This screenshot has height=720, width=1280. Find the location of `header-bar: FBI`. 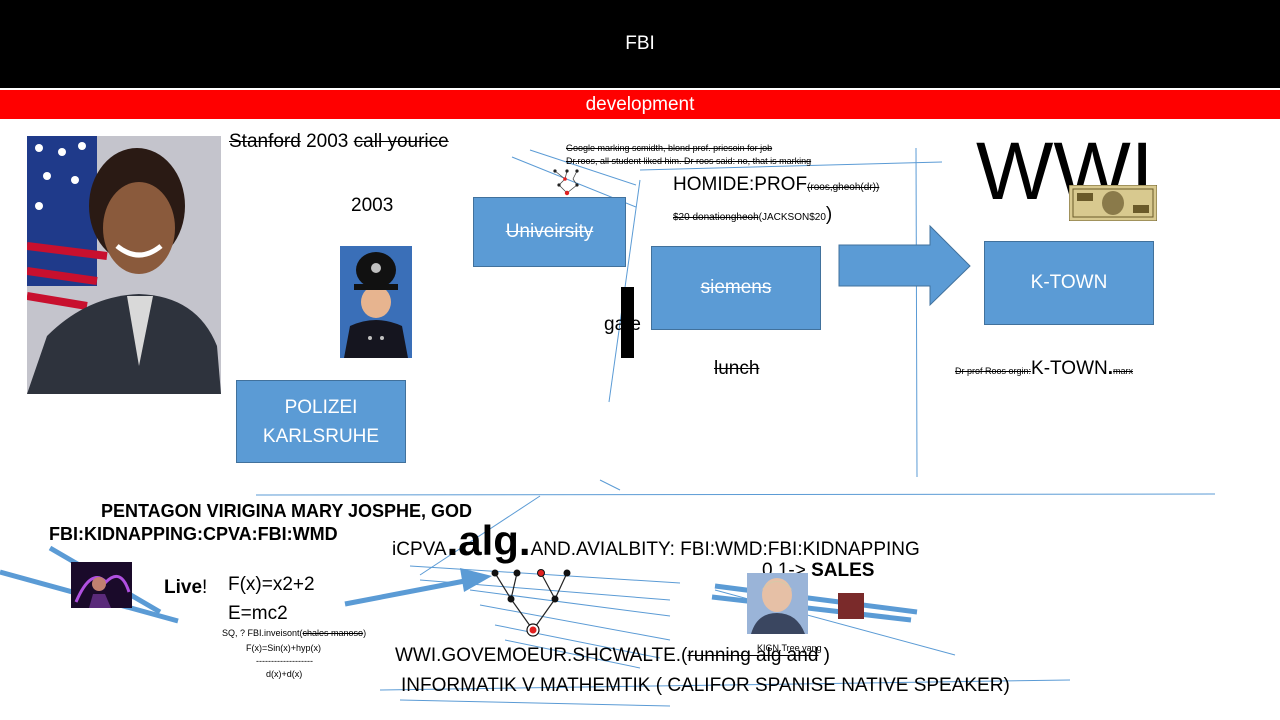

header-bar: FBI is located at coordinates (640, 44).